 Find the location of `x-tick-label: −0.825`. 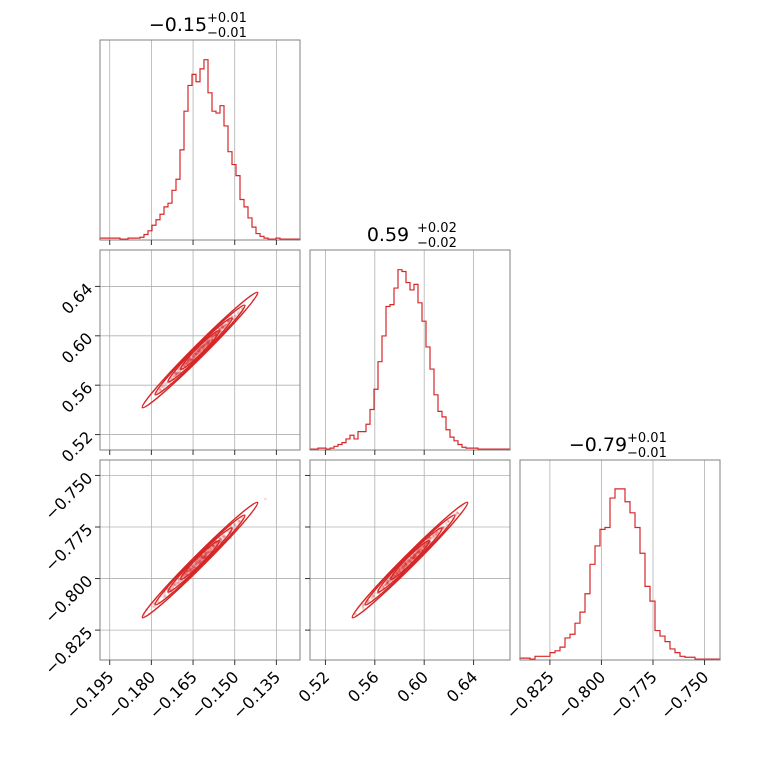

x-tick-label: −0.825 is located at coordinates (529, 694).